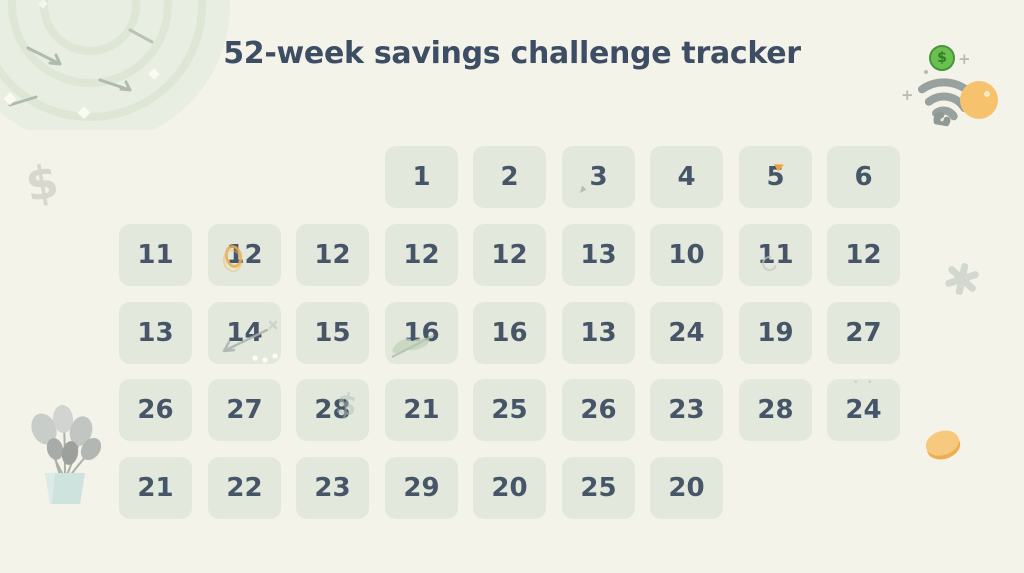  What do you see at coordinates (244, 333) in the screenshot?
I see `week-tile: 14` at bounding box center [244, 333].